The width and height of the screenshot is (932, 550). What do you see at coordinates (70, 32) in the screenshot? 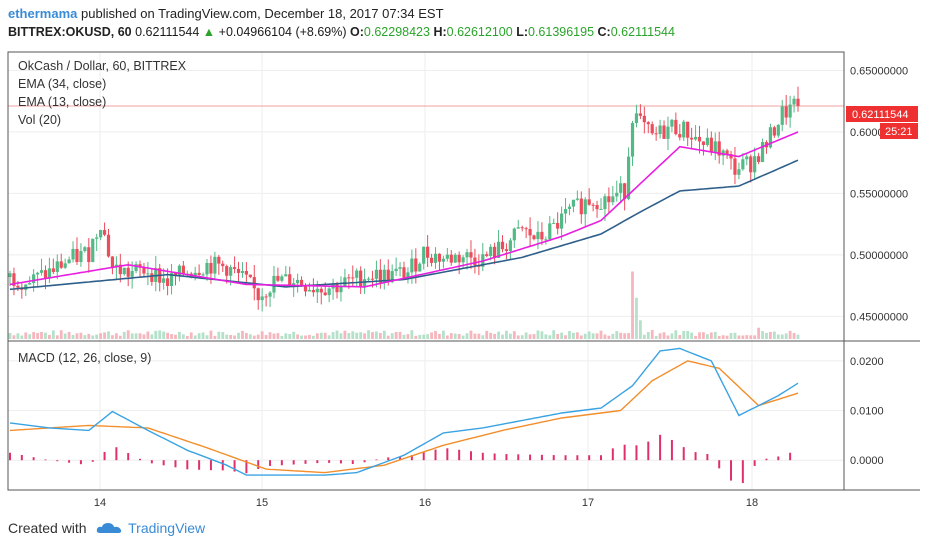
I see `symbol-label: BITTREX:OKUSD, 60` at bounding box center [70, 32].